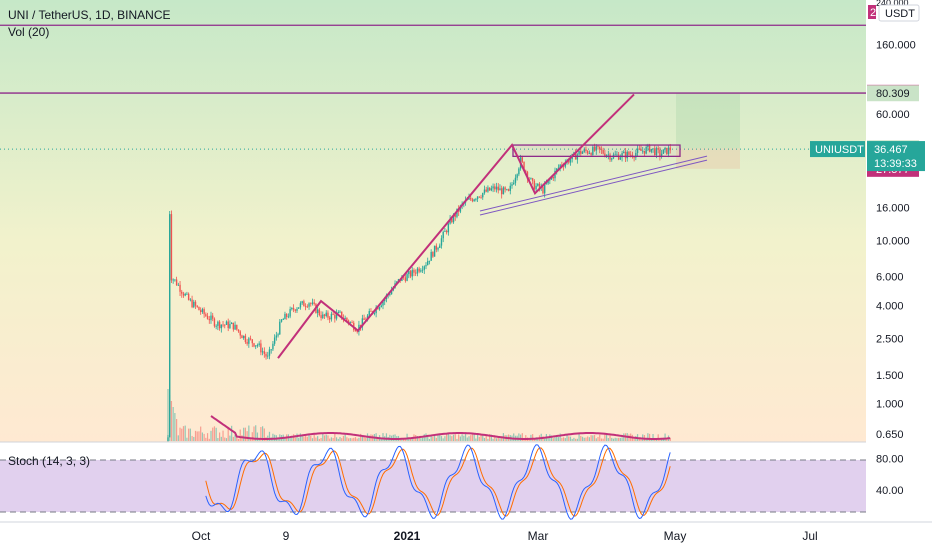 This screenshot has width=932, height=555. Describe the element at coordinates (890, 340) in the screenshot. I see `price-tick-label: 2.500` at that location.